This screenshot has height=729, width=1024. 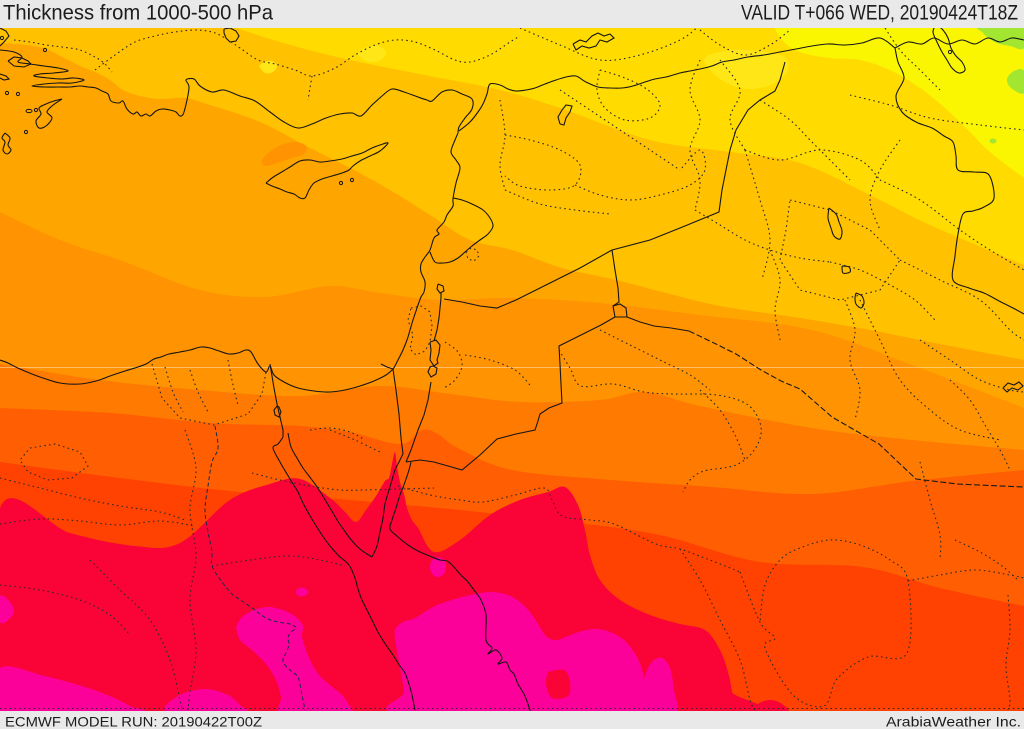 What do you see at coordinates (953, 721) in the screenshot?
I see `svg-text: ArabiaWeather Inc.` at bounding box center [953, 721].